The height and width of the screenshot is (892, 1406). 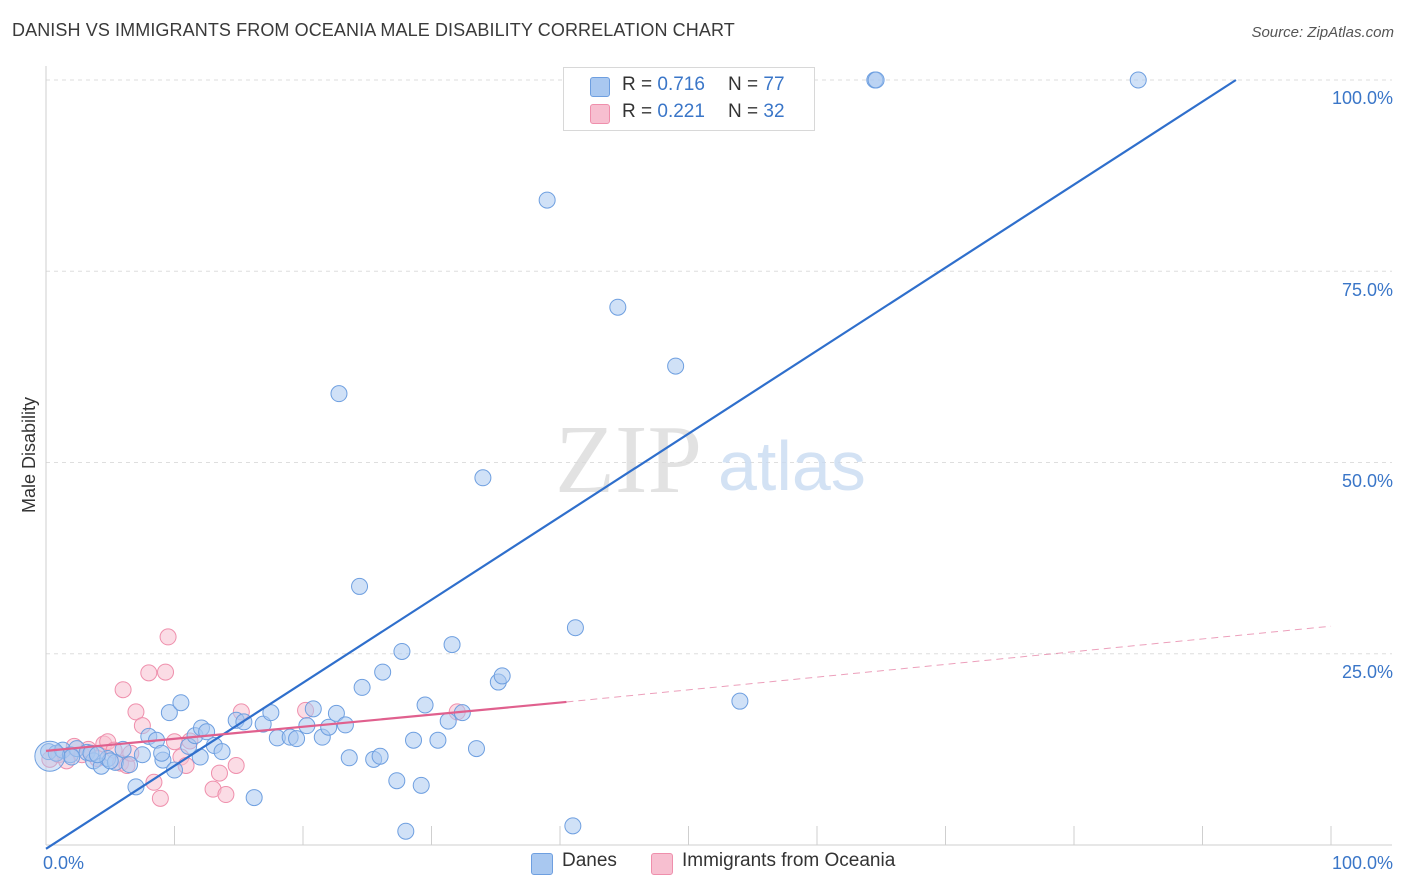 I want to click on watermark-atlas: atlas, so click(x=792, y=466).